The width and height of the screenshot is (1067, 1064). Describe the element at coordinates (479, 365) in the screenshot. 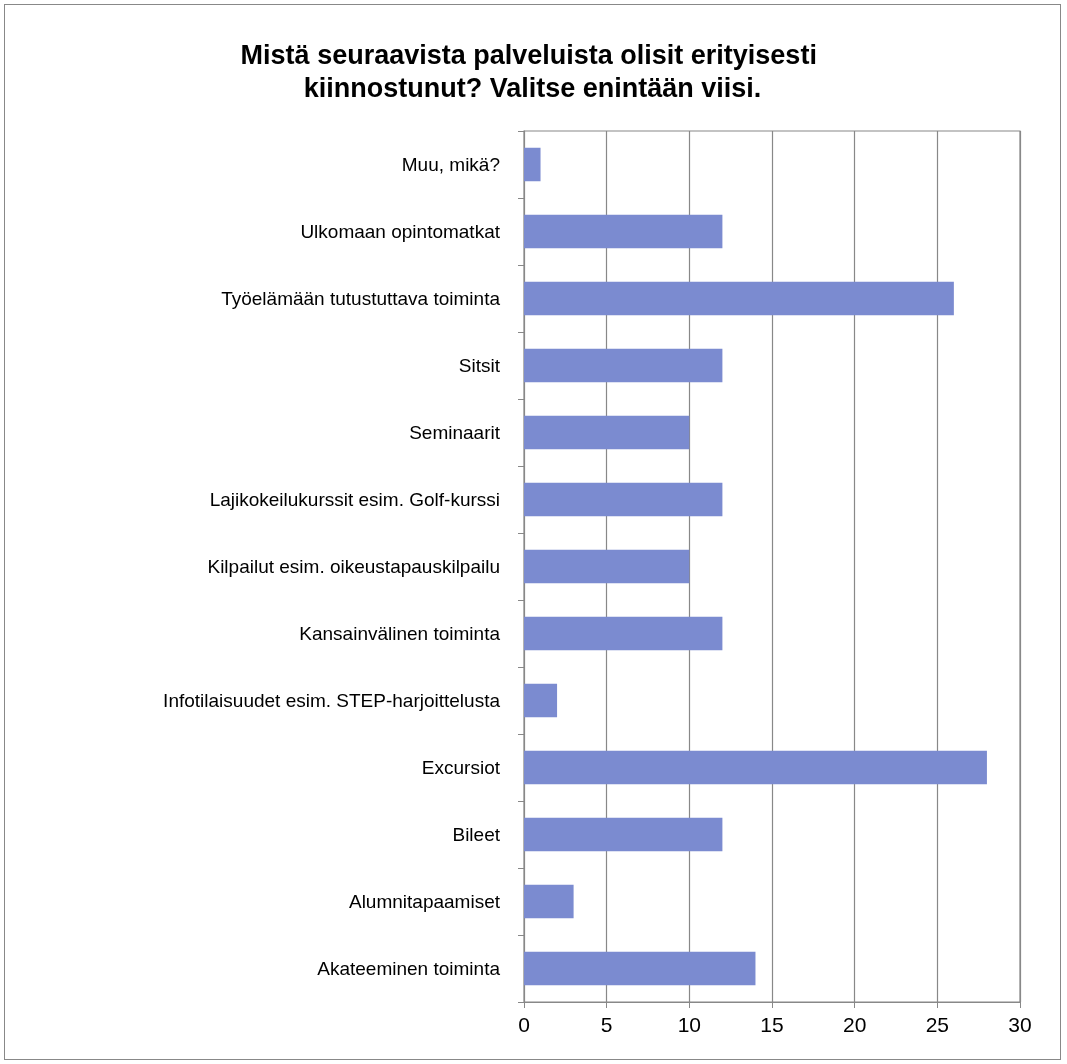

I see `y-tick-label: Sitsit` at that location.